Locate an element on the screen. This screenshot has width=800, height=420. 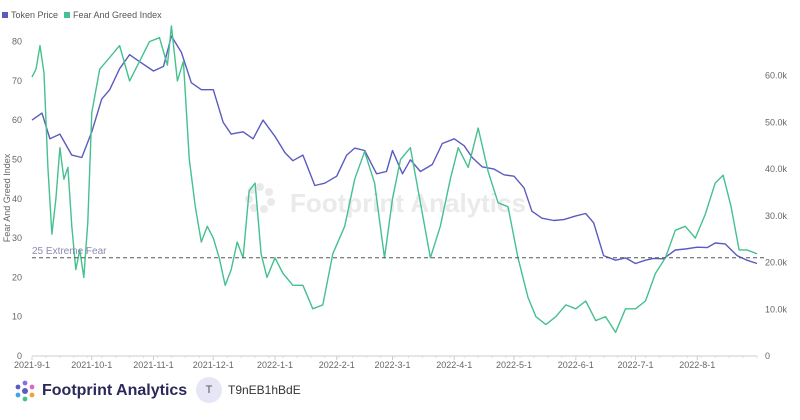
y-left-tick-label: 10 is located at coordinates (17, 317).